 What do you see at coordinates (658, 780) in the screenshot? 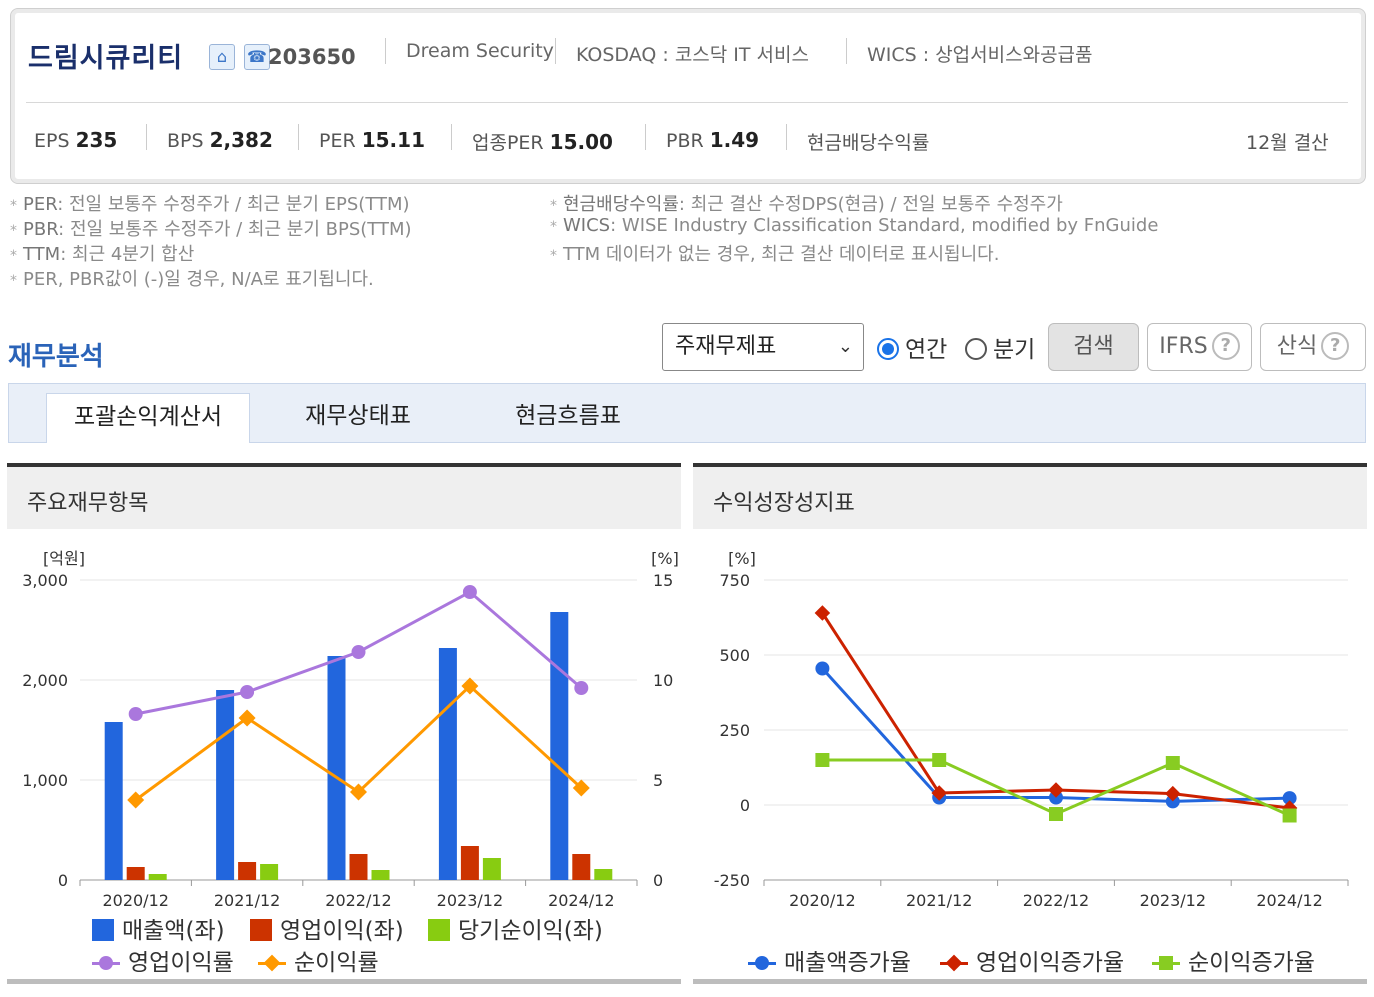
I see `y-tick-label-right: 5` at bounding box center [658, 780].